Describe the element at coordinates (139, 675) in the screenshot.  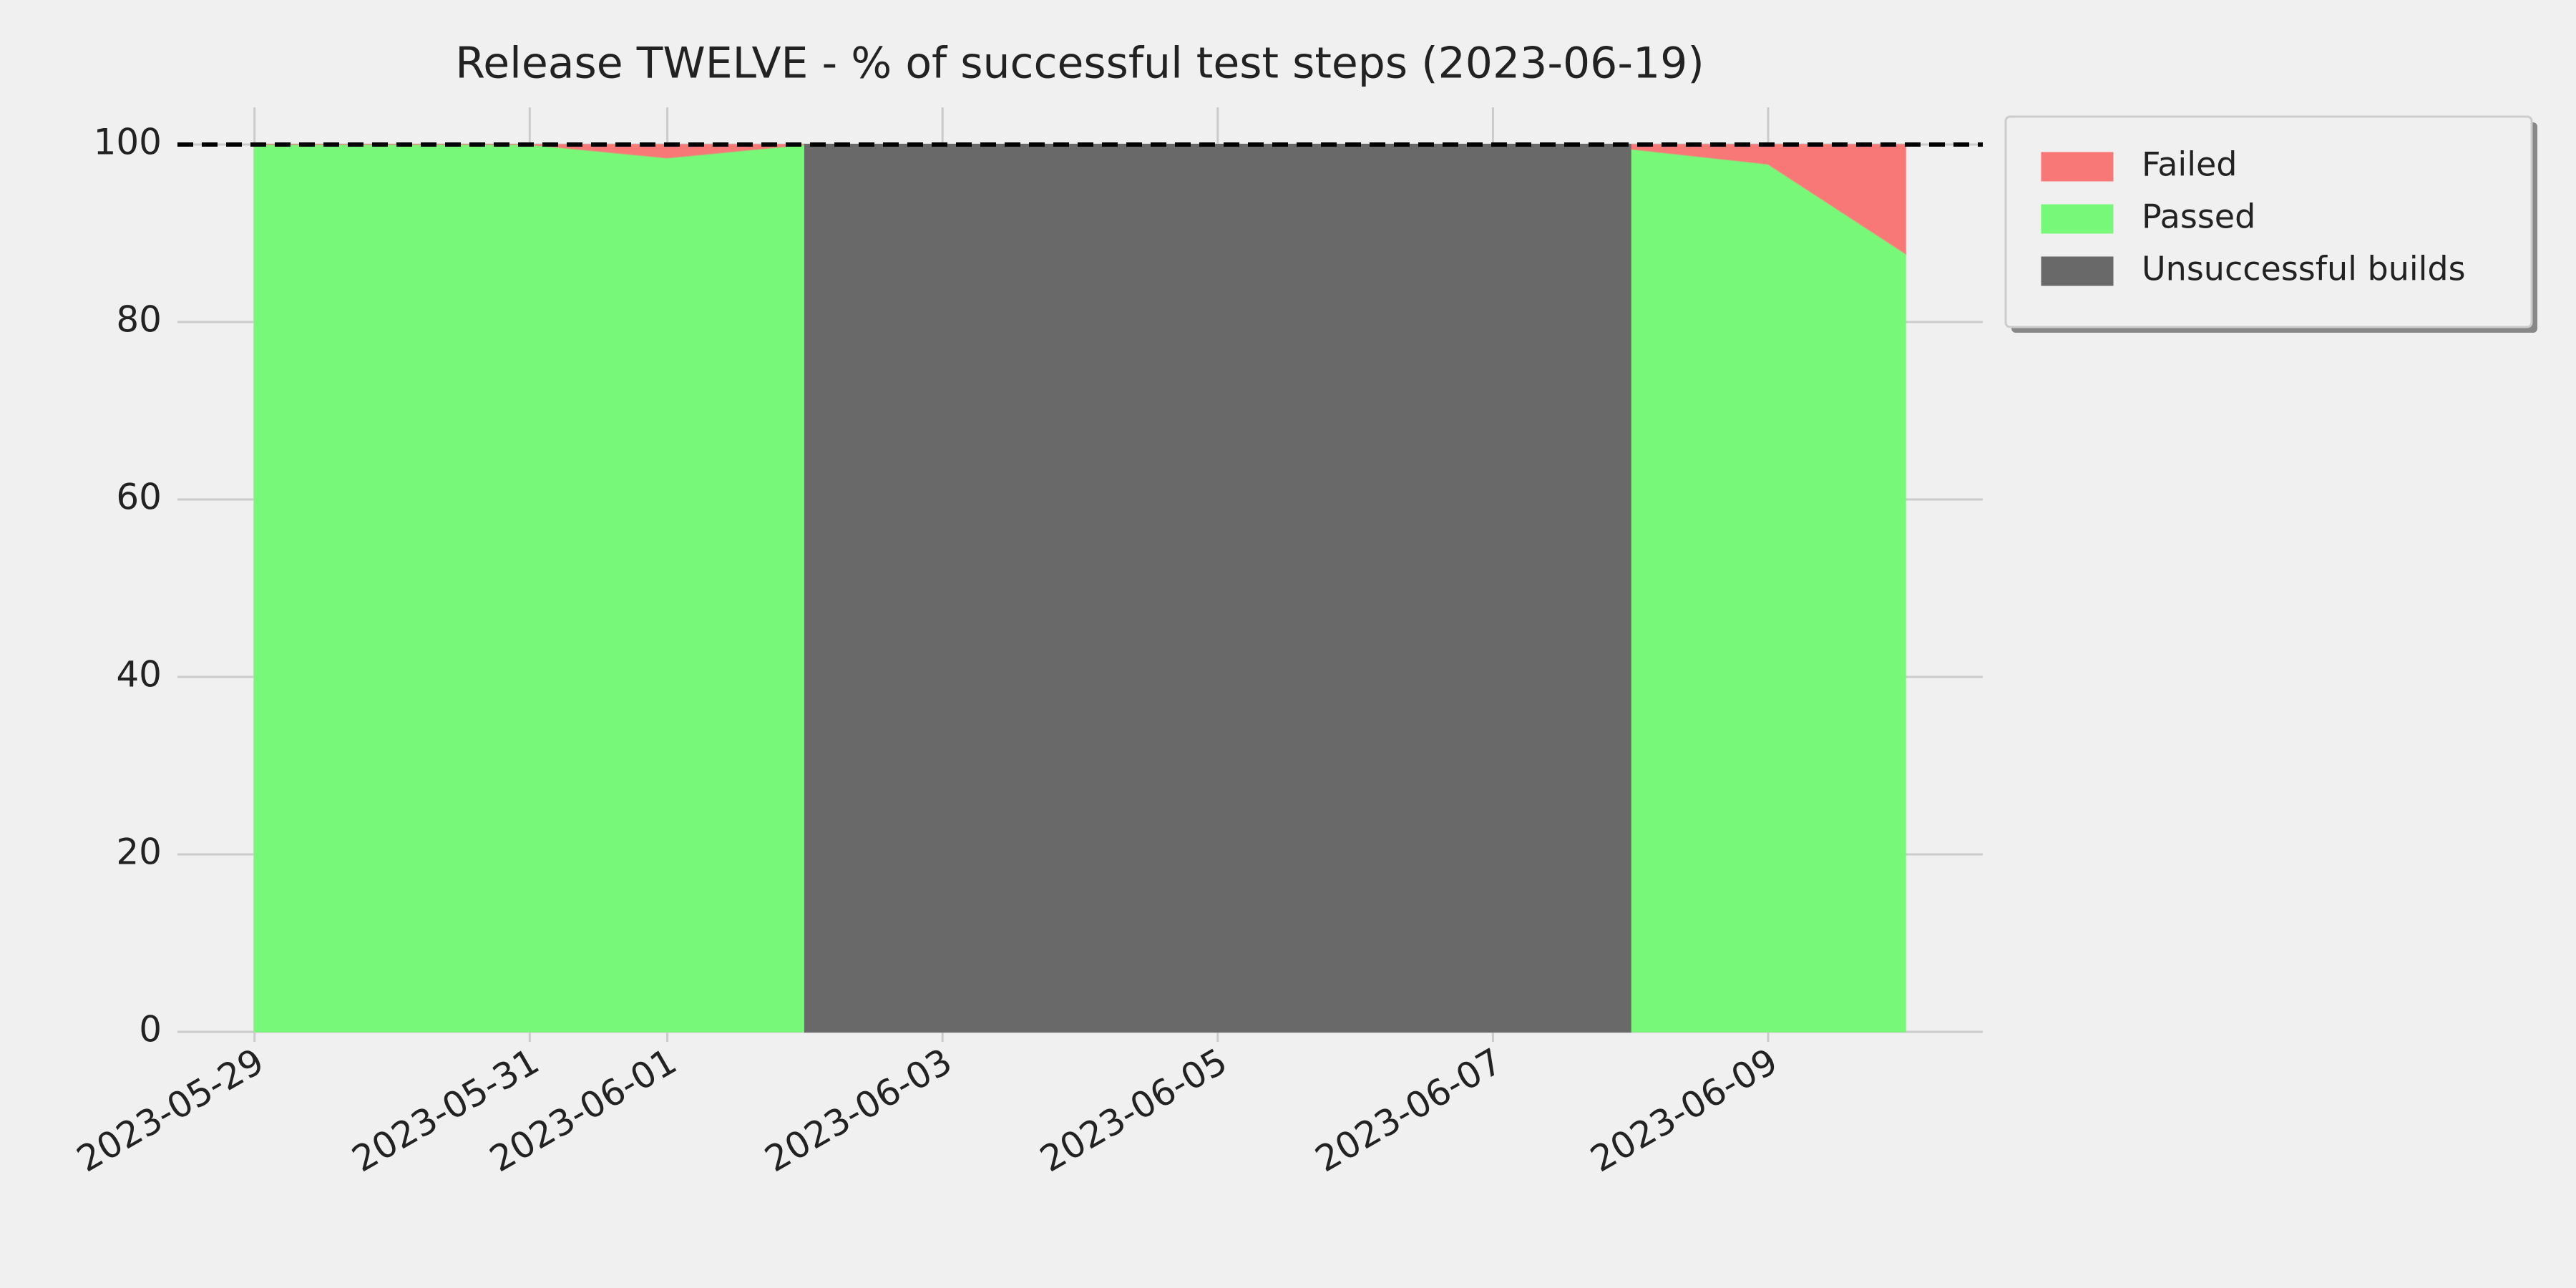
I see `y-tick-label: 40` at that location.